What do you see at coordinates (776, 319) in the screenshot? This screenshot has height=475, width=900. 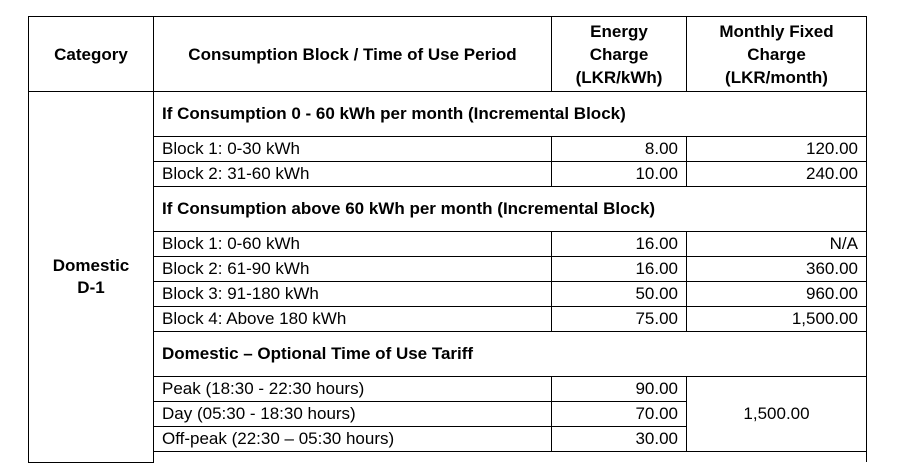 I see `fixed-charge-cell: 1,500.00` at bounding box center [776, 319].